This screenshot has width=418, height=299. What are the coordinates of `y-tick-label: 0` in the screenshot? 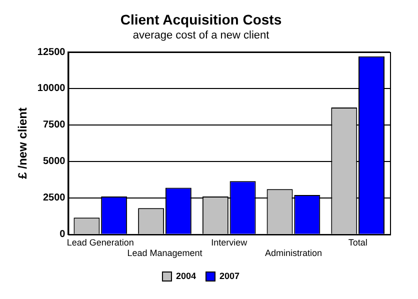 It's located at (63, 234).